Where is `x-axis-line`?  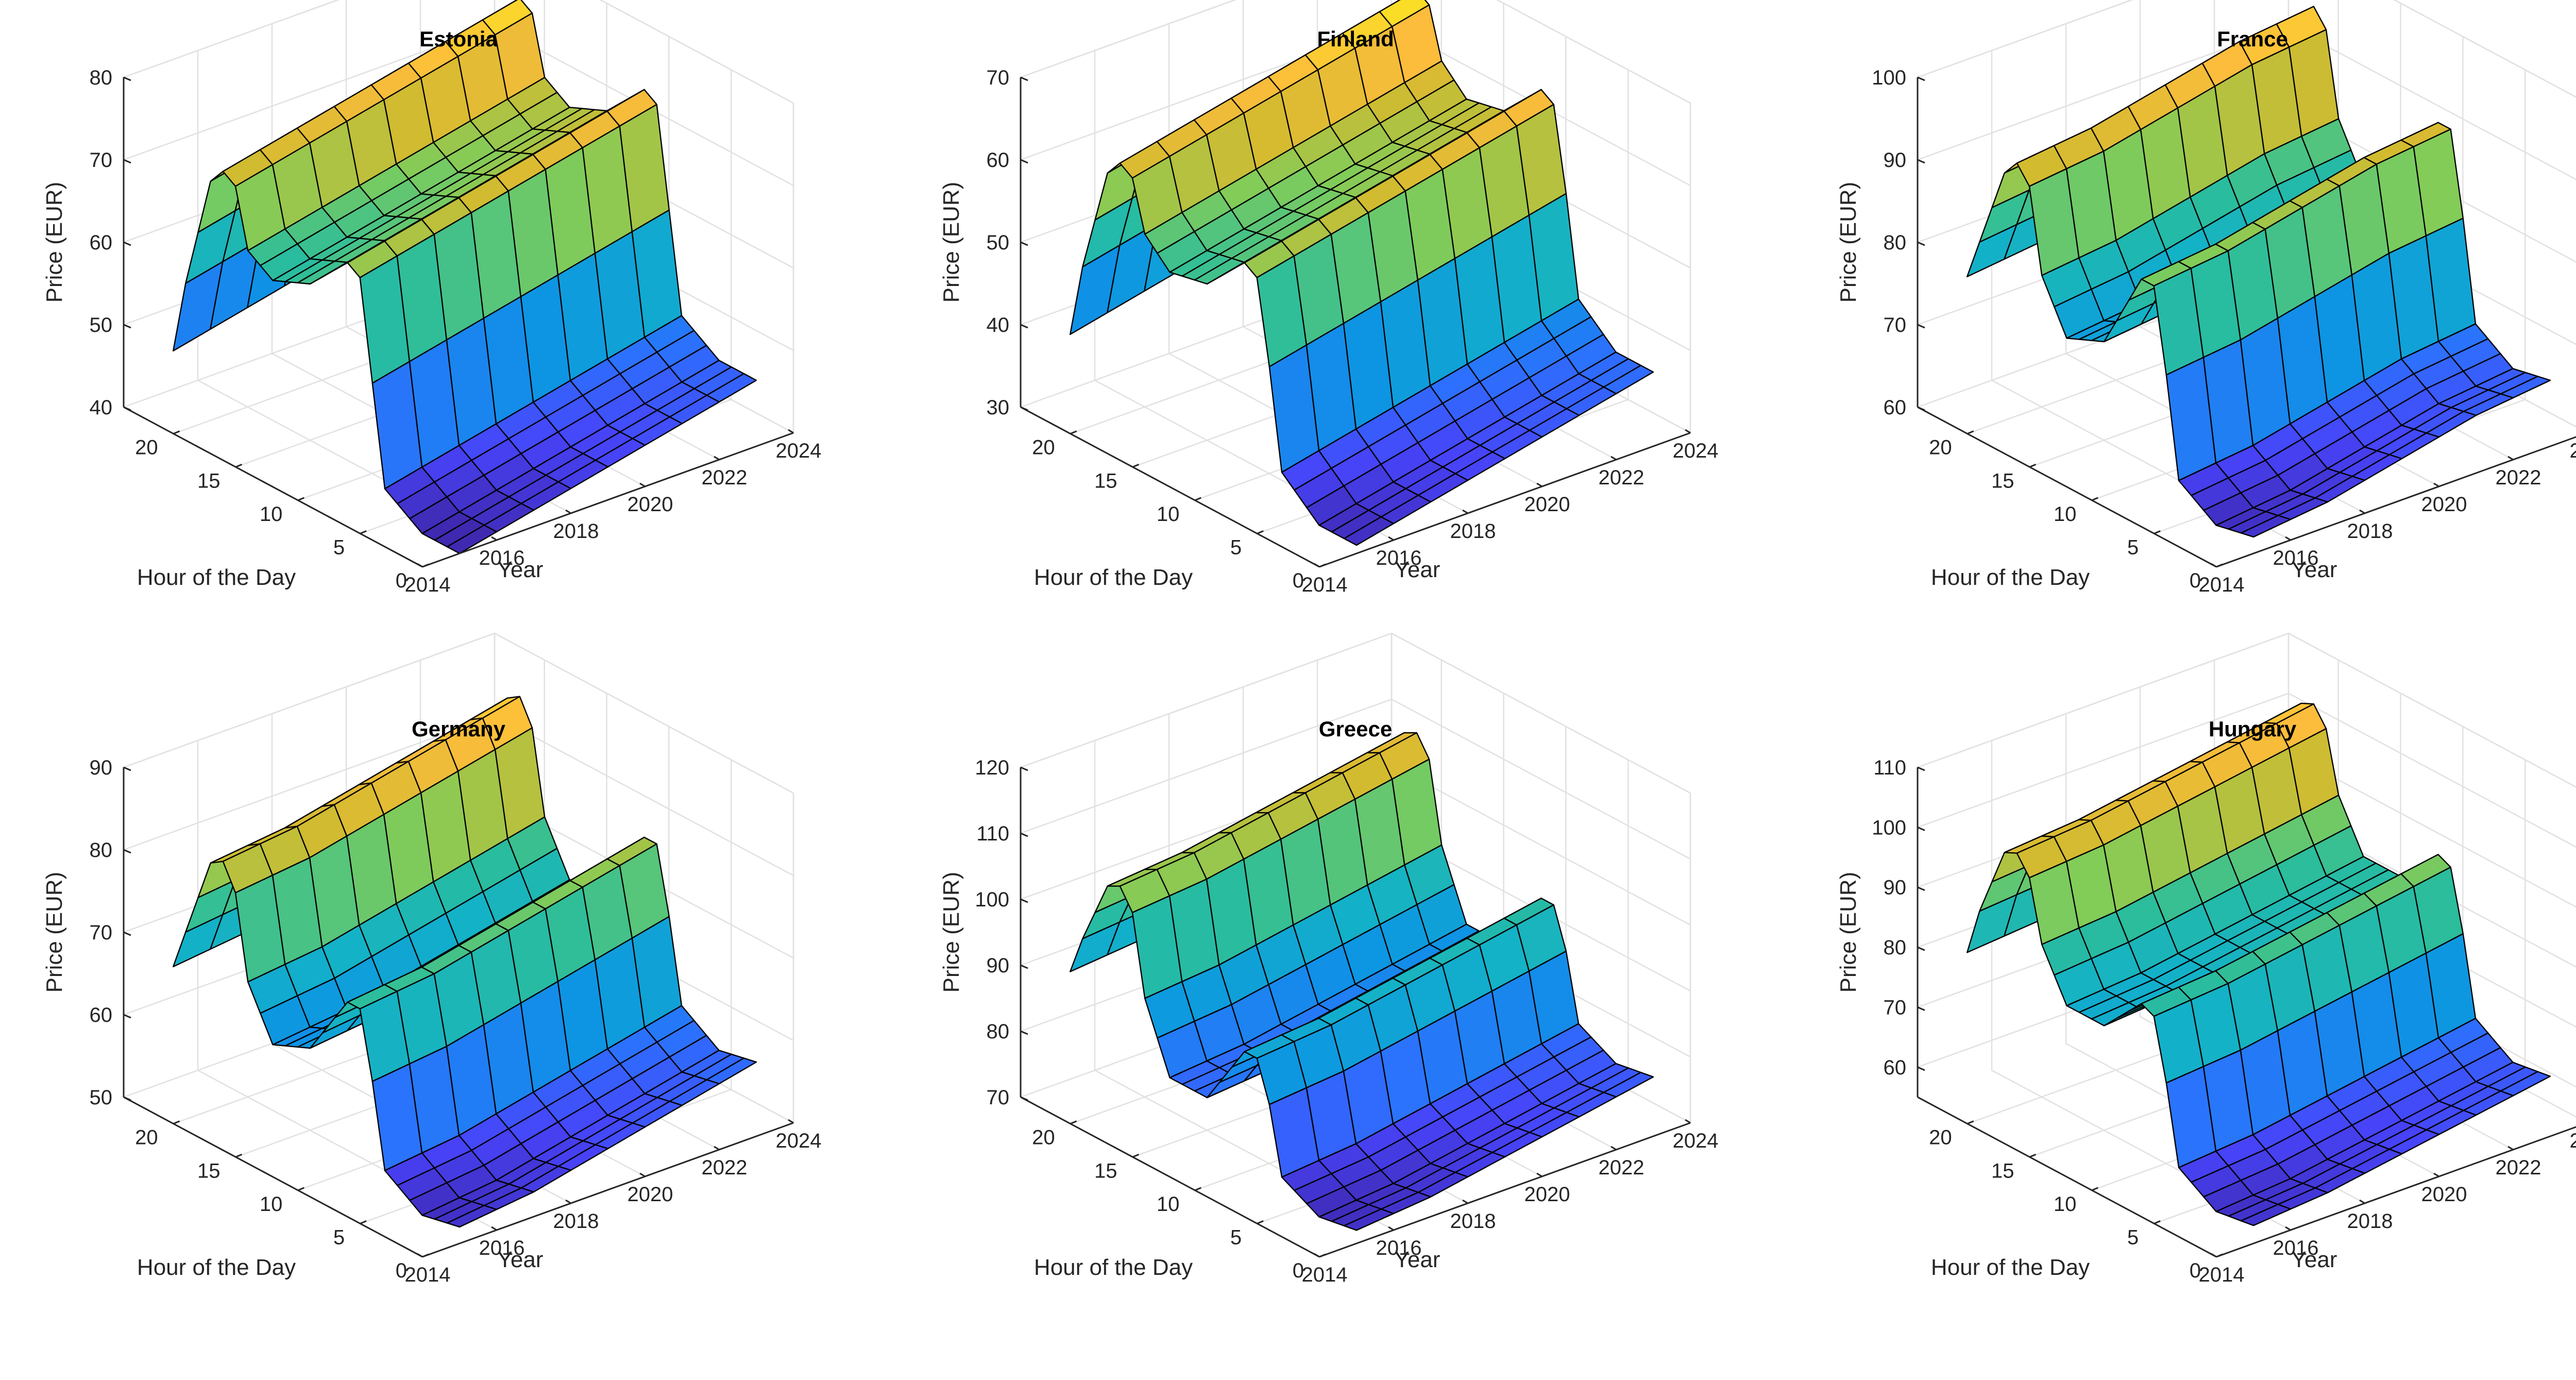 x-axis-line is located at coordinates (608, 1190).